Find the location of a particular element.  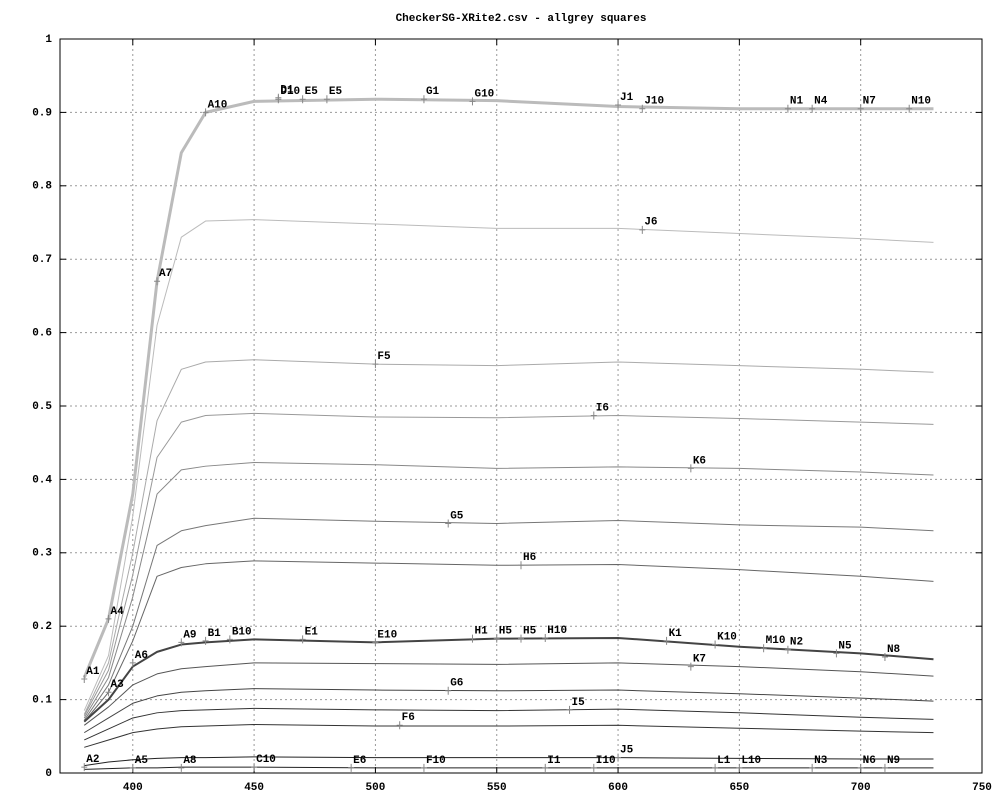

point-label: N2 is located at coordinates (796, 643).